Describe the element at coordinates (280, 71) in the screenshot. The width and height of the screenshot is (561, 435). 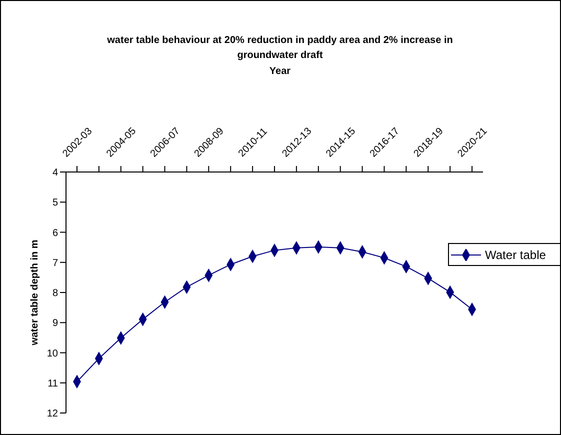
I see `x2-axis-title: Year` at that location.